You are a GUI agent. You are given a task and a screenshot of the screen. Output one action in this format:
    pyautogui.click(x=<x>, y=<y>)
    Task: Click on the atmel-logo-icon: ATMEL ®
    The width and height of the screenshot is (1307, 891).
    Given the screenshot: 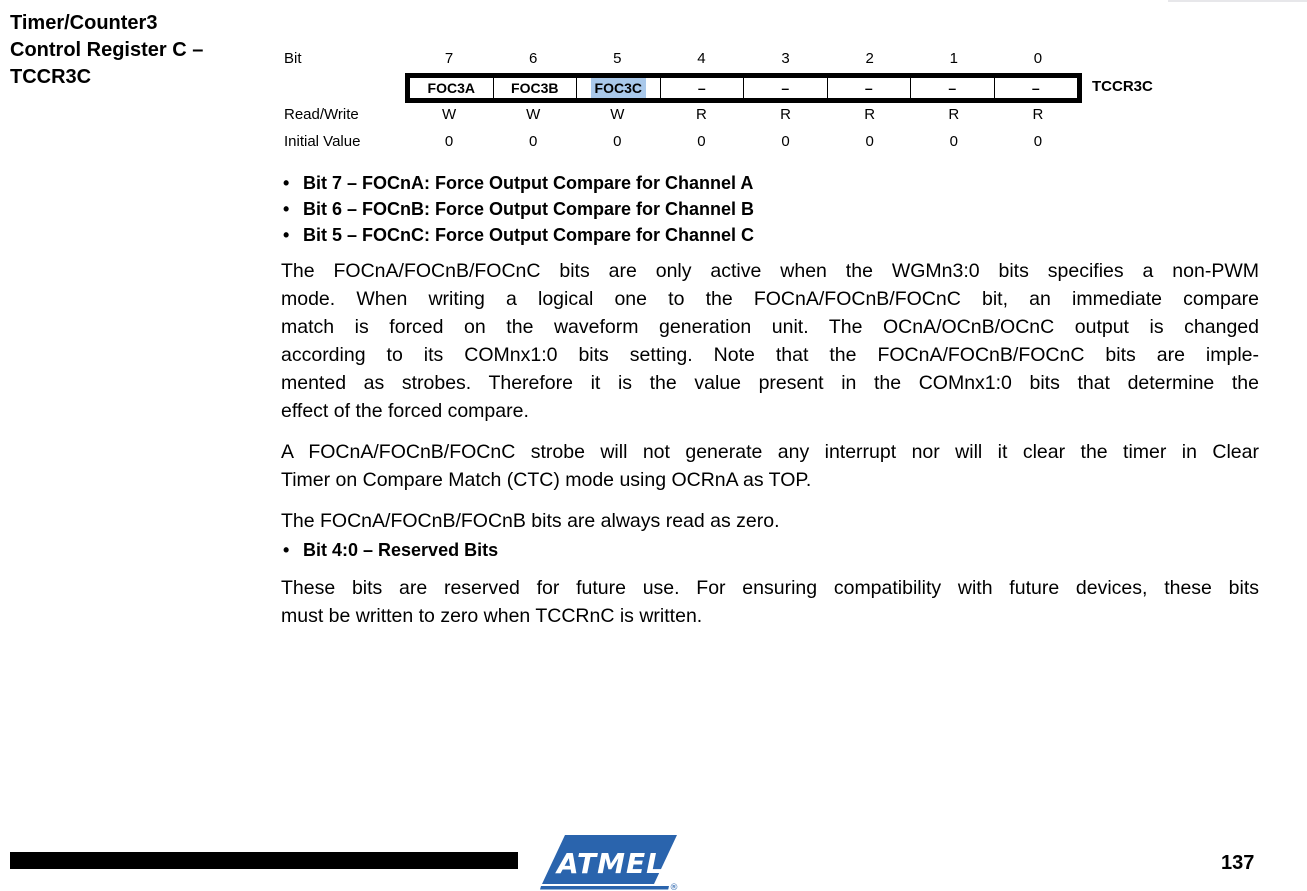 What is the action you would take?
    pyautogui.click(x=609, y=863)
    